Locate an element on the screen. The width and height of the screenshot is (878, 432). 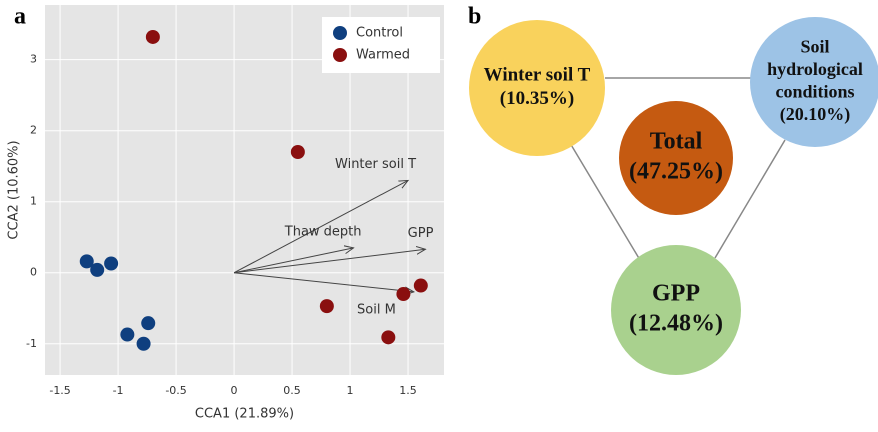
node-value: (20.10%) is located at coordinates (815, 114).